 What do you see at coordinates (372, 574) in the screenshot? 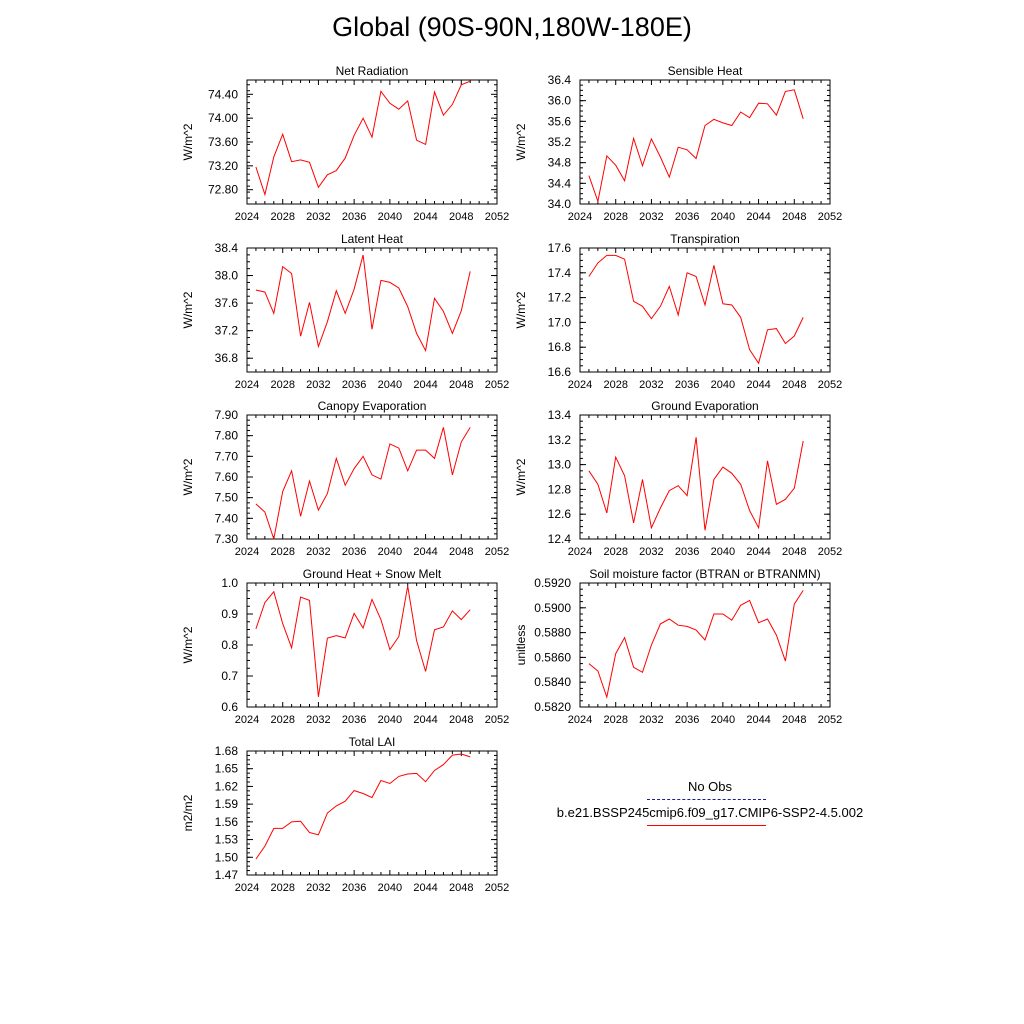
I see `panel-title: Ground Heat + Snow Melt` at bounding box center [372, 574].